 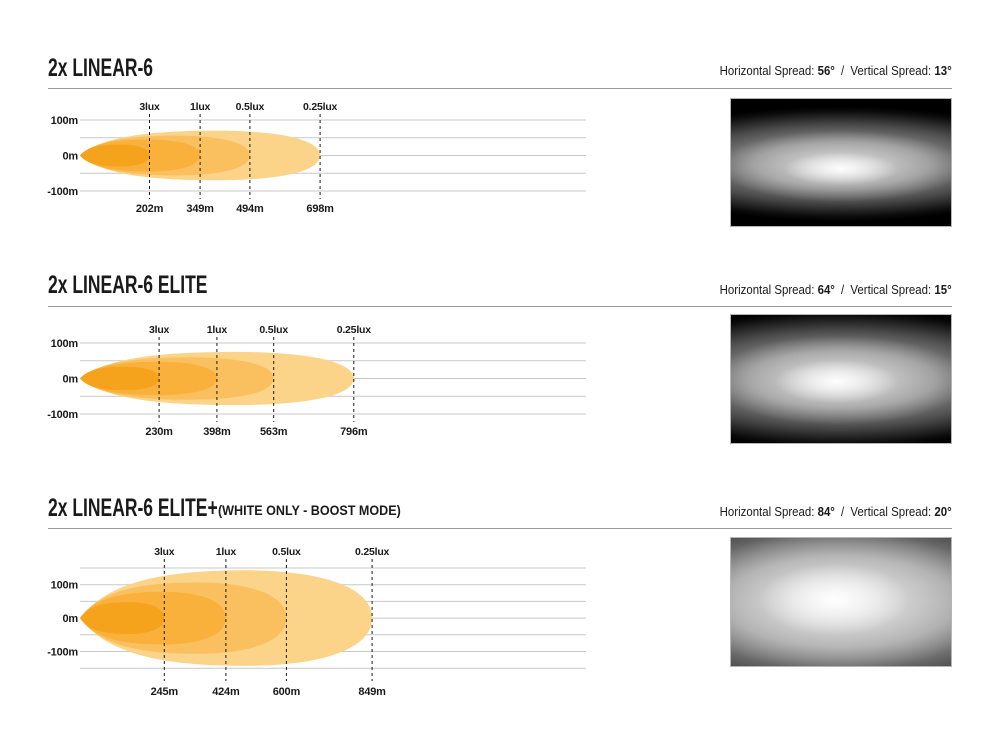 What do you see at coordinates (287, 692) in the screenshot?
I see `distance-label: 600m` at bounding box center [287, 692].